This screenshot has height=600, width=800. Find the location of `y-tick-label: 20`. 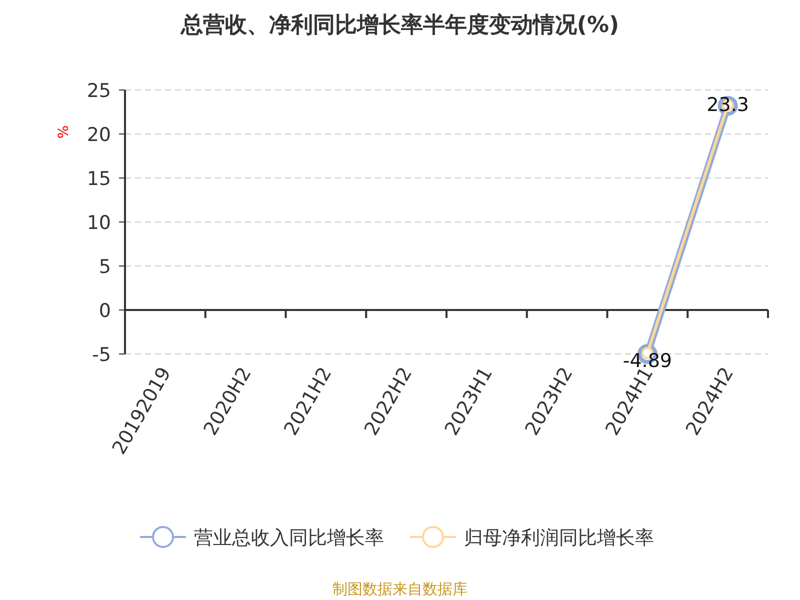

y-tick-label: 20 is located at coordinates (98, 135).